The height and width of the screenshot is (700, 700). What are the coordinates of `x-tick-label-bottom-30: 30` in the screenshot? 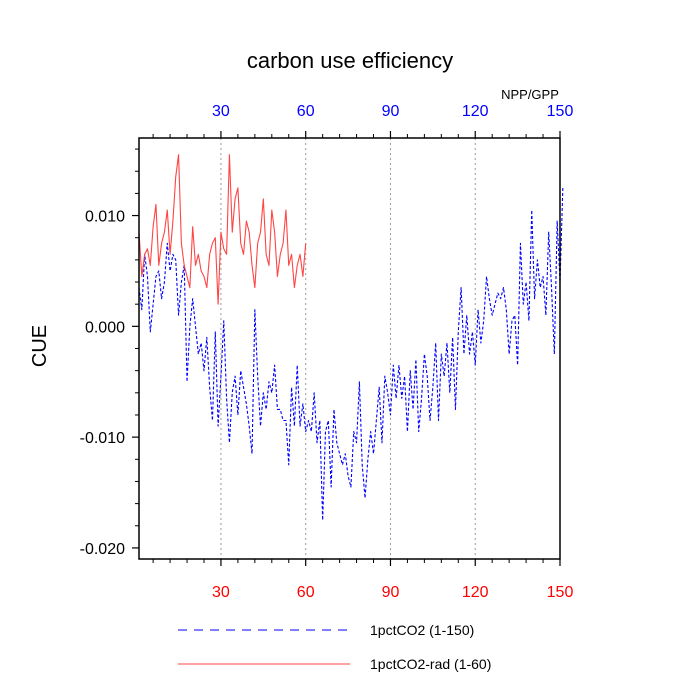 It's located at (221, 592).